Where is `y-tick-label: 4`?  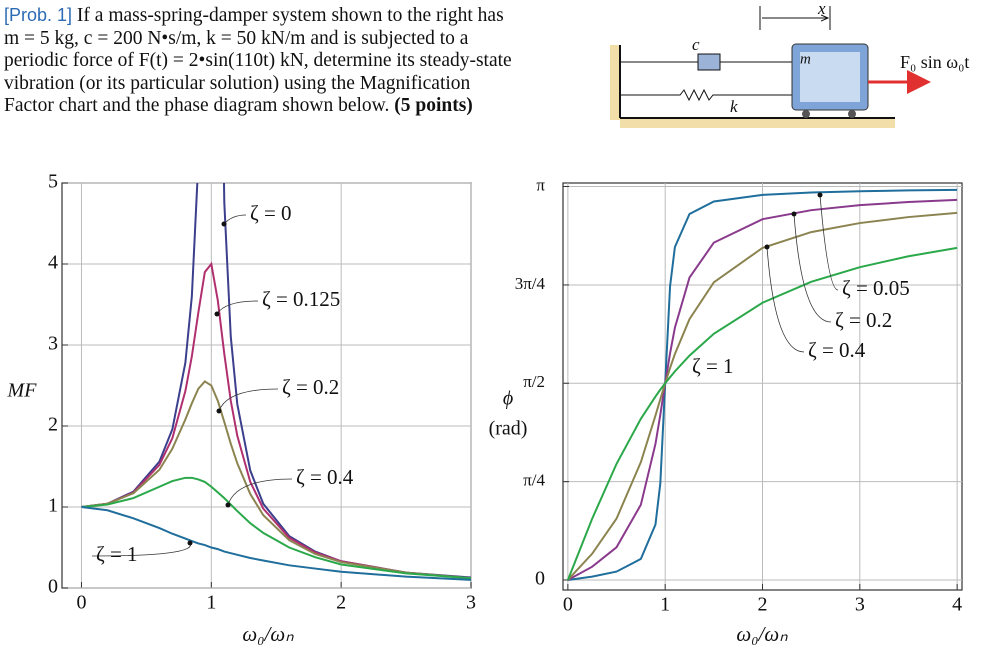
y-tick-label: 4 is located at coordinates (53, 263).